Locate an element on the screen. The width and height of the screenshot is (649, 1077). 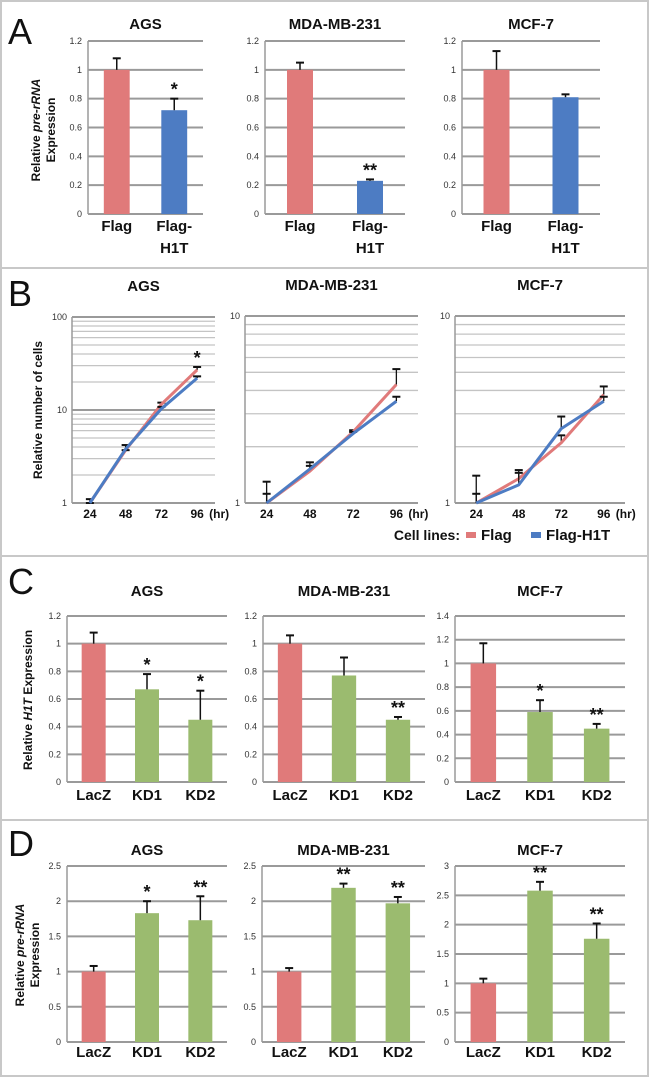
y-axis-label: Expression is located at coordinates (51, 130).